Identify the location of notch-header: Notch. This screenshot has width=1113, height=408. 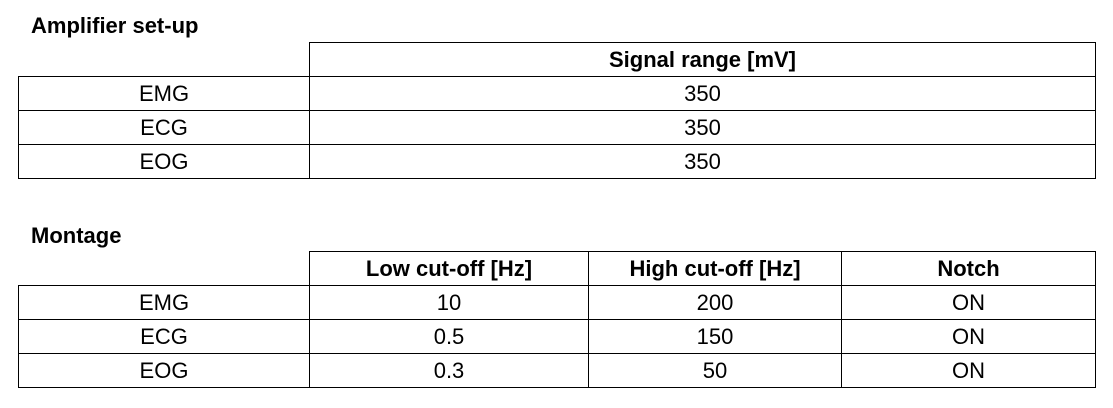
(968, 268).